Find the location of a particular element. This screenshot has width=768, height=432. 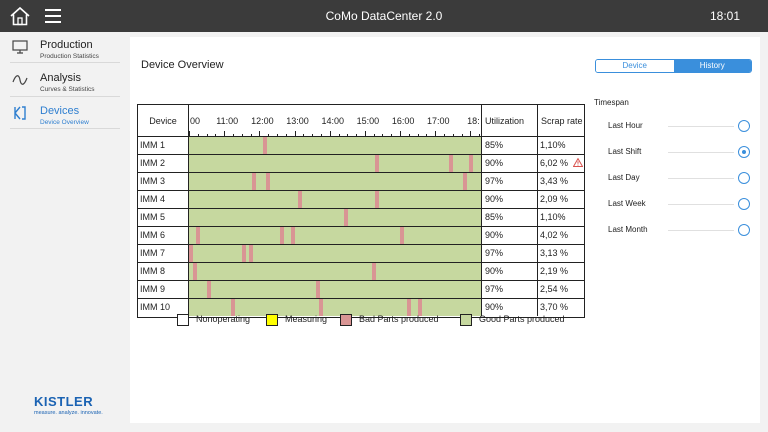

sidebar-item-analysis: Analysis Curves & Statistics is located at coordinates (65, 86).